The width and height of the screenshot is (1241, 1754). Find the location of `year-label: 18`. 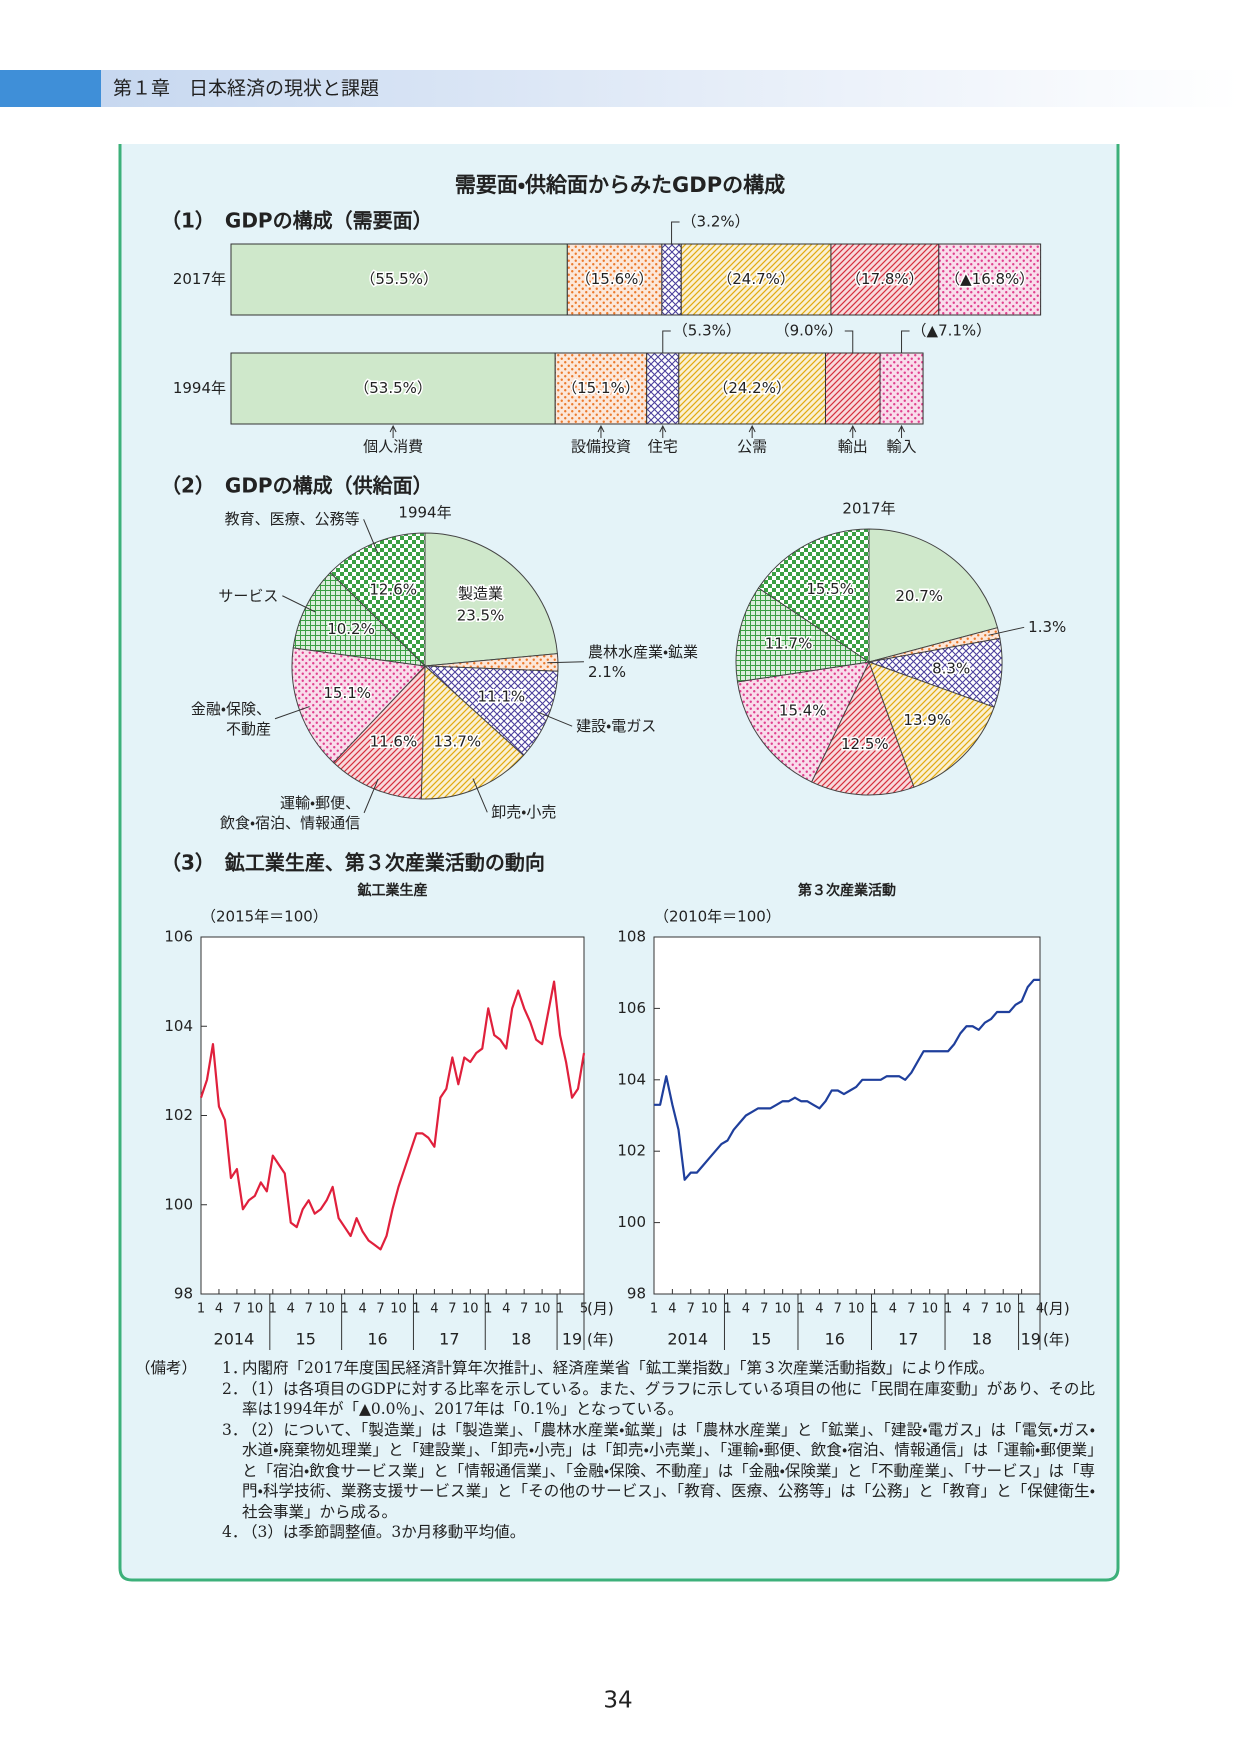

year-label: 18 is located at coordinates (521, 1339).